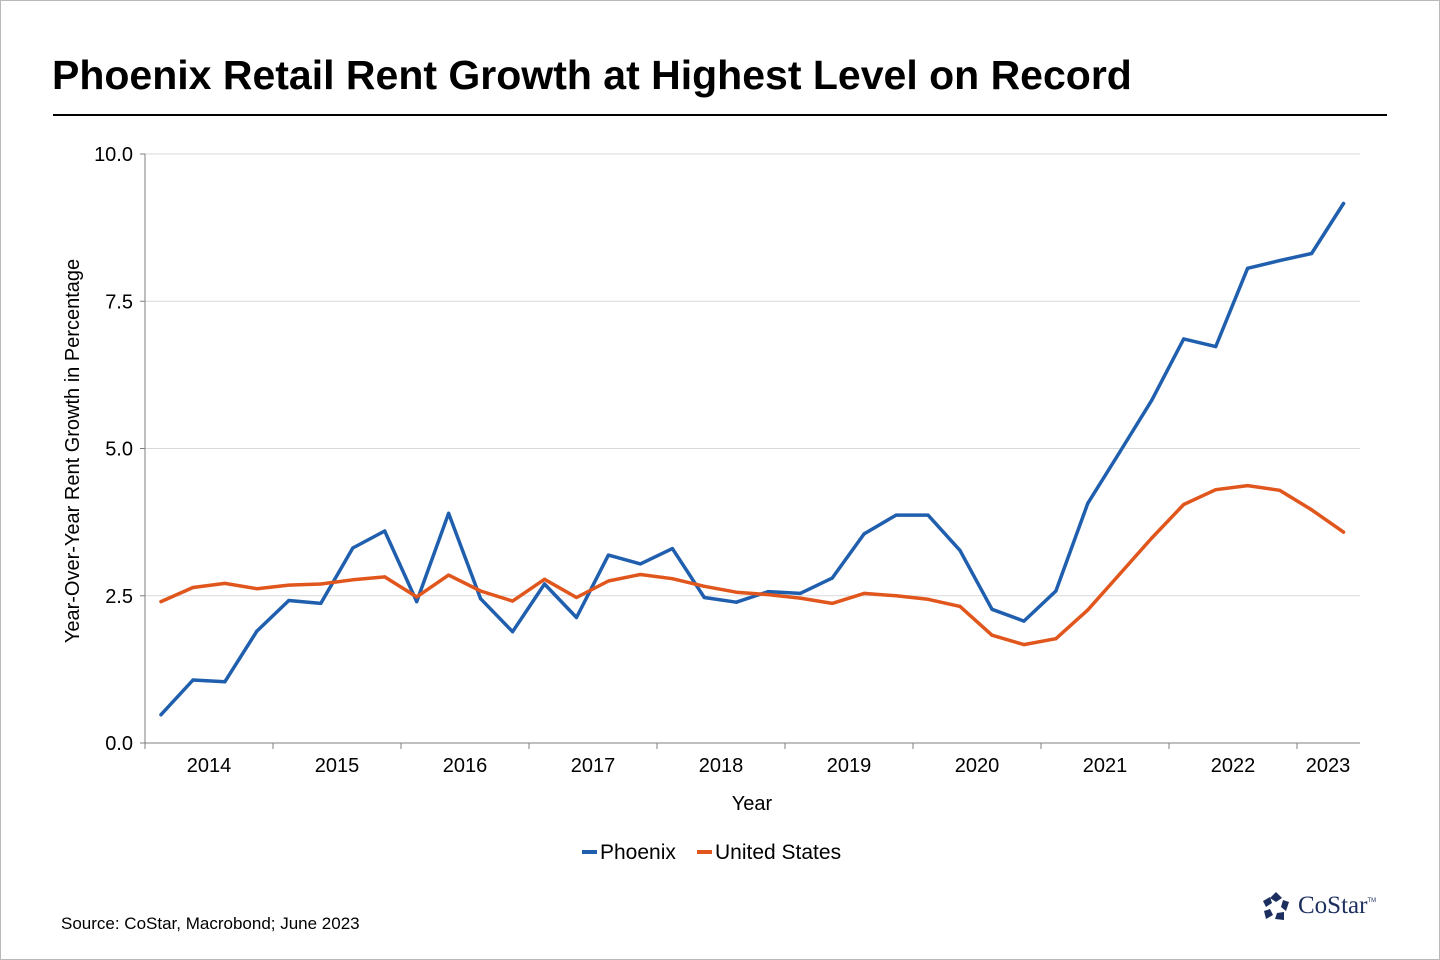 The height and width of the screenshot is (960, 1440). What do you see at coordinates (977, 766) in the screenshot?
I see `x-tick-label: 2020` at bounding box center [977, 766].